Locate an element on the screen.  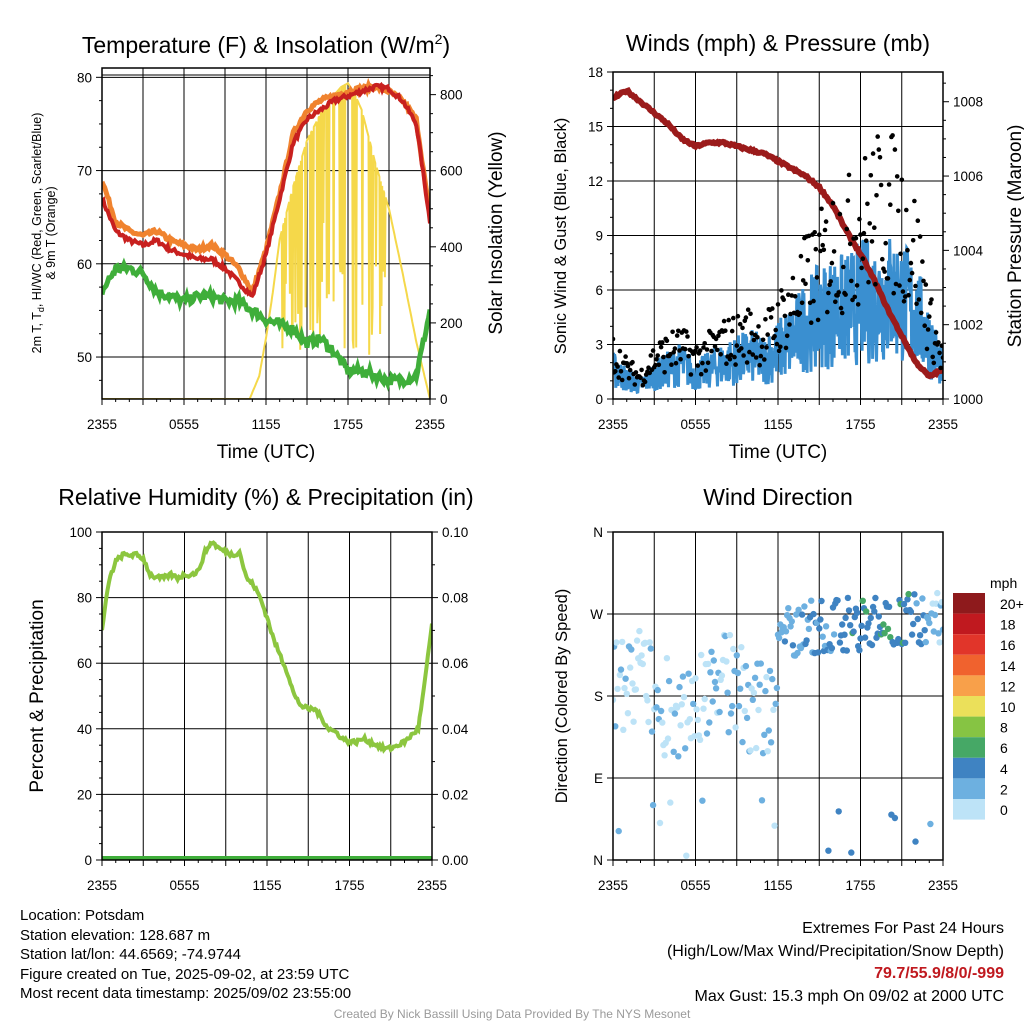
pressure-right-ticks: 1000 1002 1004 1006 1008 is located at coordinates (963, 244).